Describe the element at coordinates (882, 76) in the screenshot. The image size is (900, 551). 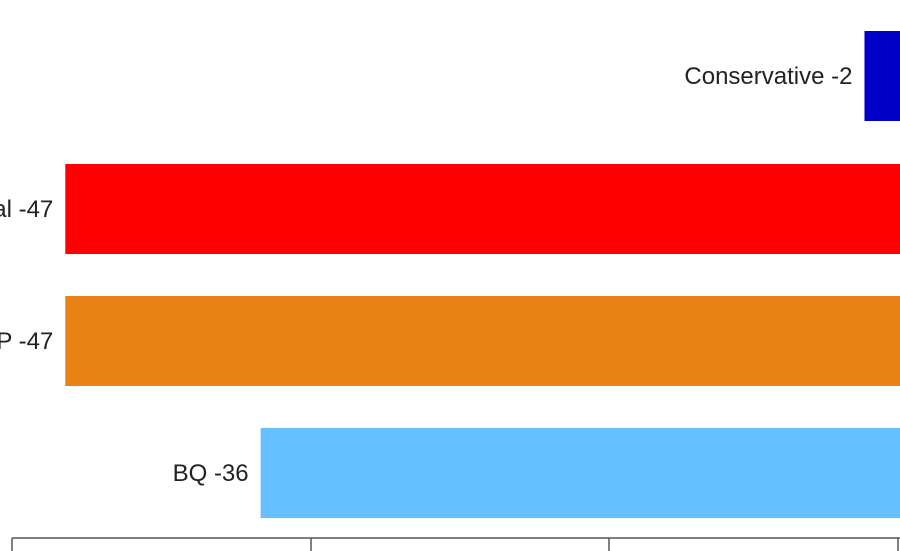
I see `bar-conservative` at that location.